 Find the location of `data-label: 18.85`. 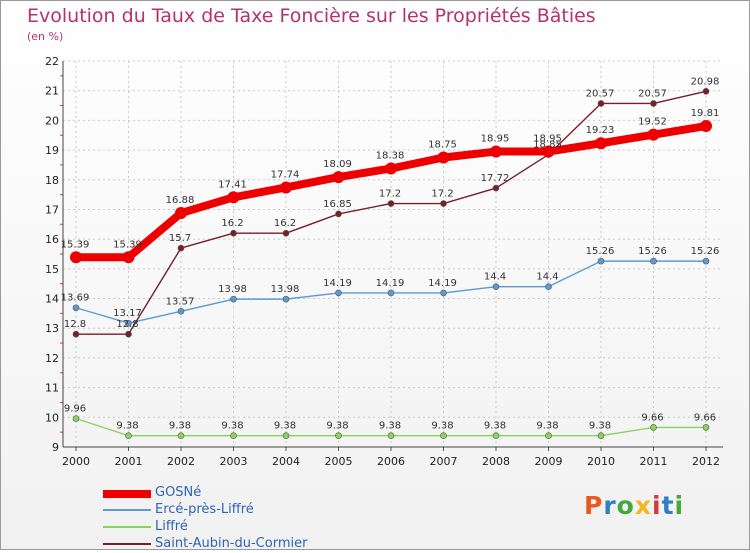

data-label: 18.85 is located at coordinates (547, 145).